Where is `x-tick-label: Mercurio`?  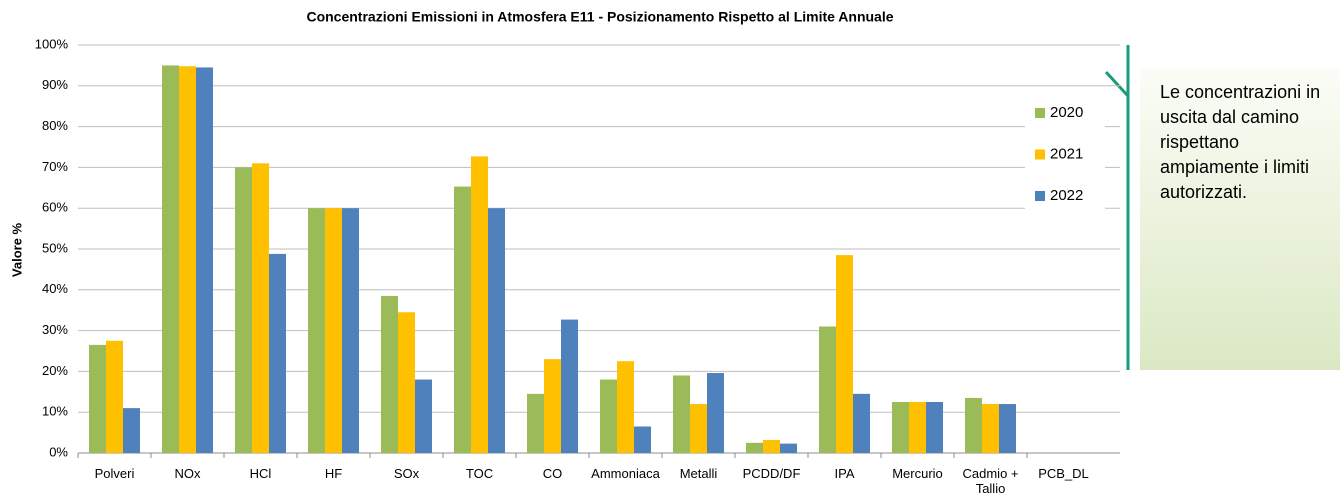
x-tick-label: Mercurio is located at coordinates (917, 473).